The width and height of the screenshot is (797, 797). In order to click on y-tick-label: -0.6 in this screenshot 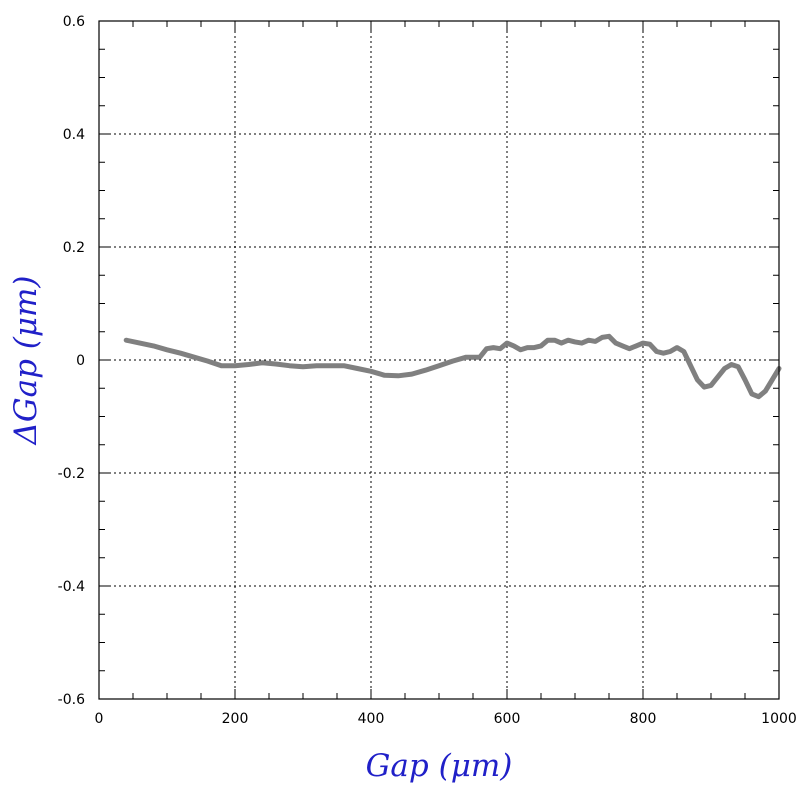, I will do `click(71, 700)`.